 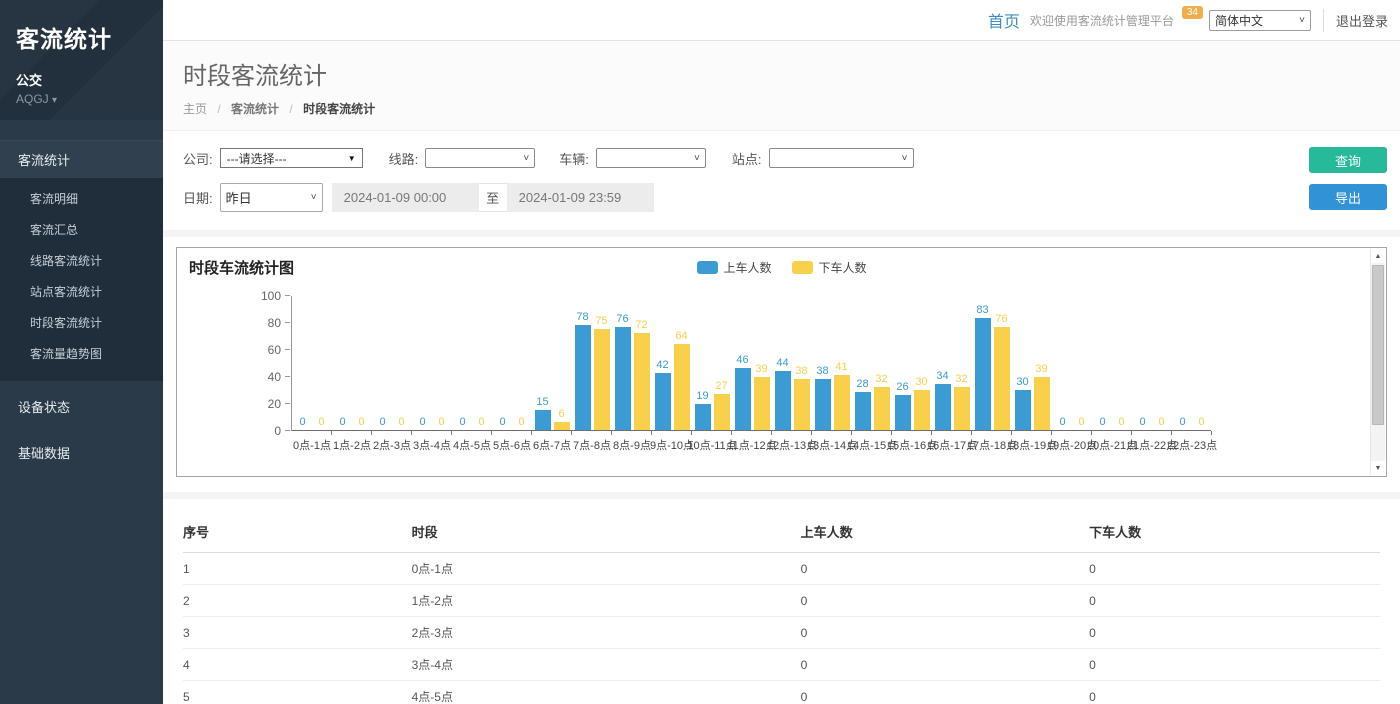 I want to click on vehicle-select: ˅, so click(x=650, y=158).